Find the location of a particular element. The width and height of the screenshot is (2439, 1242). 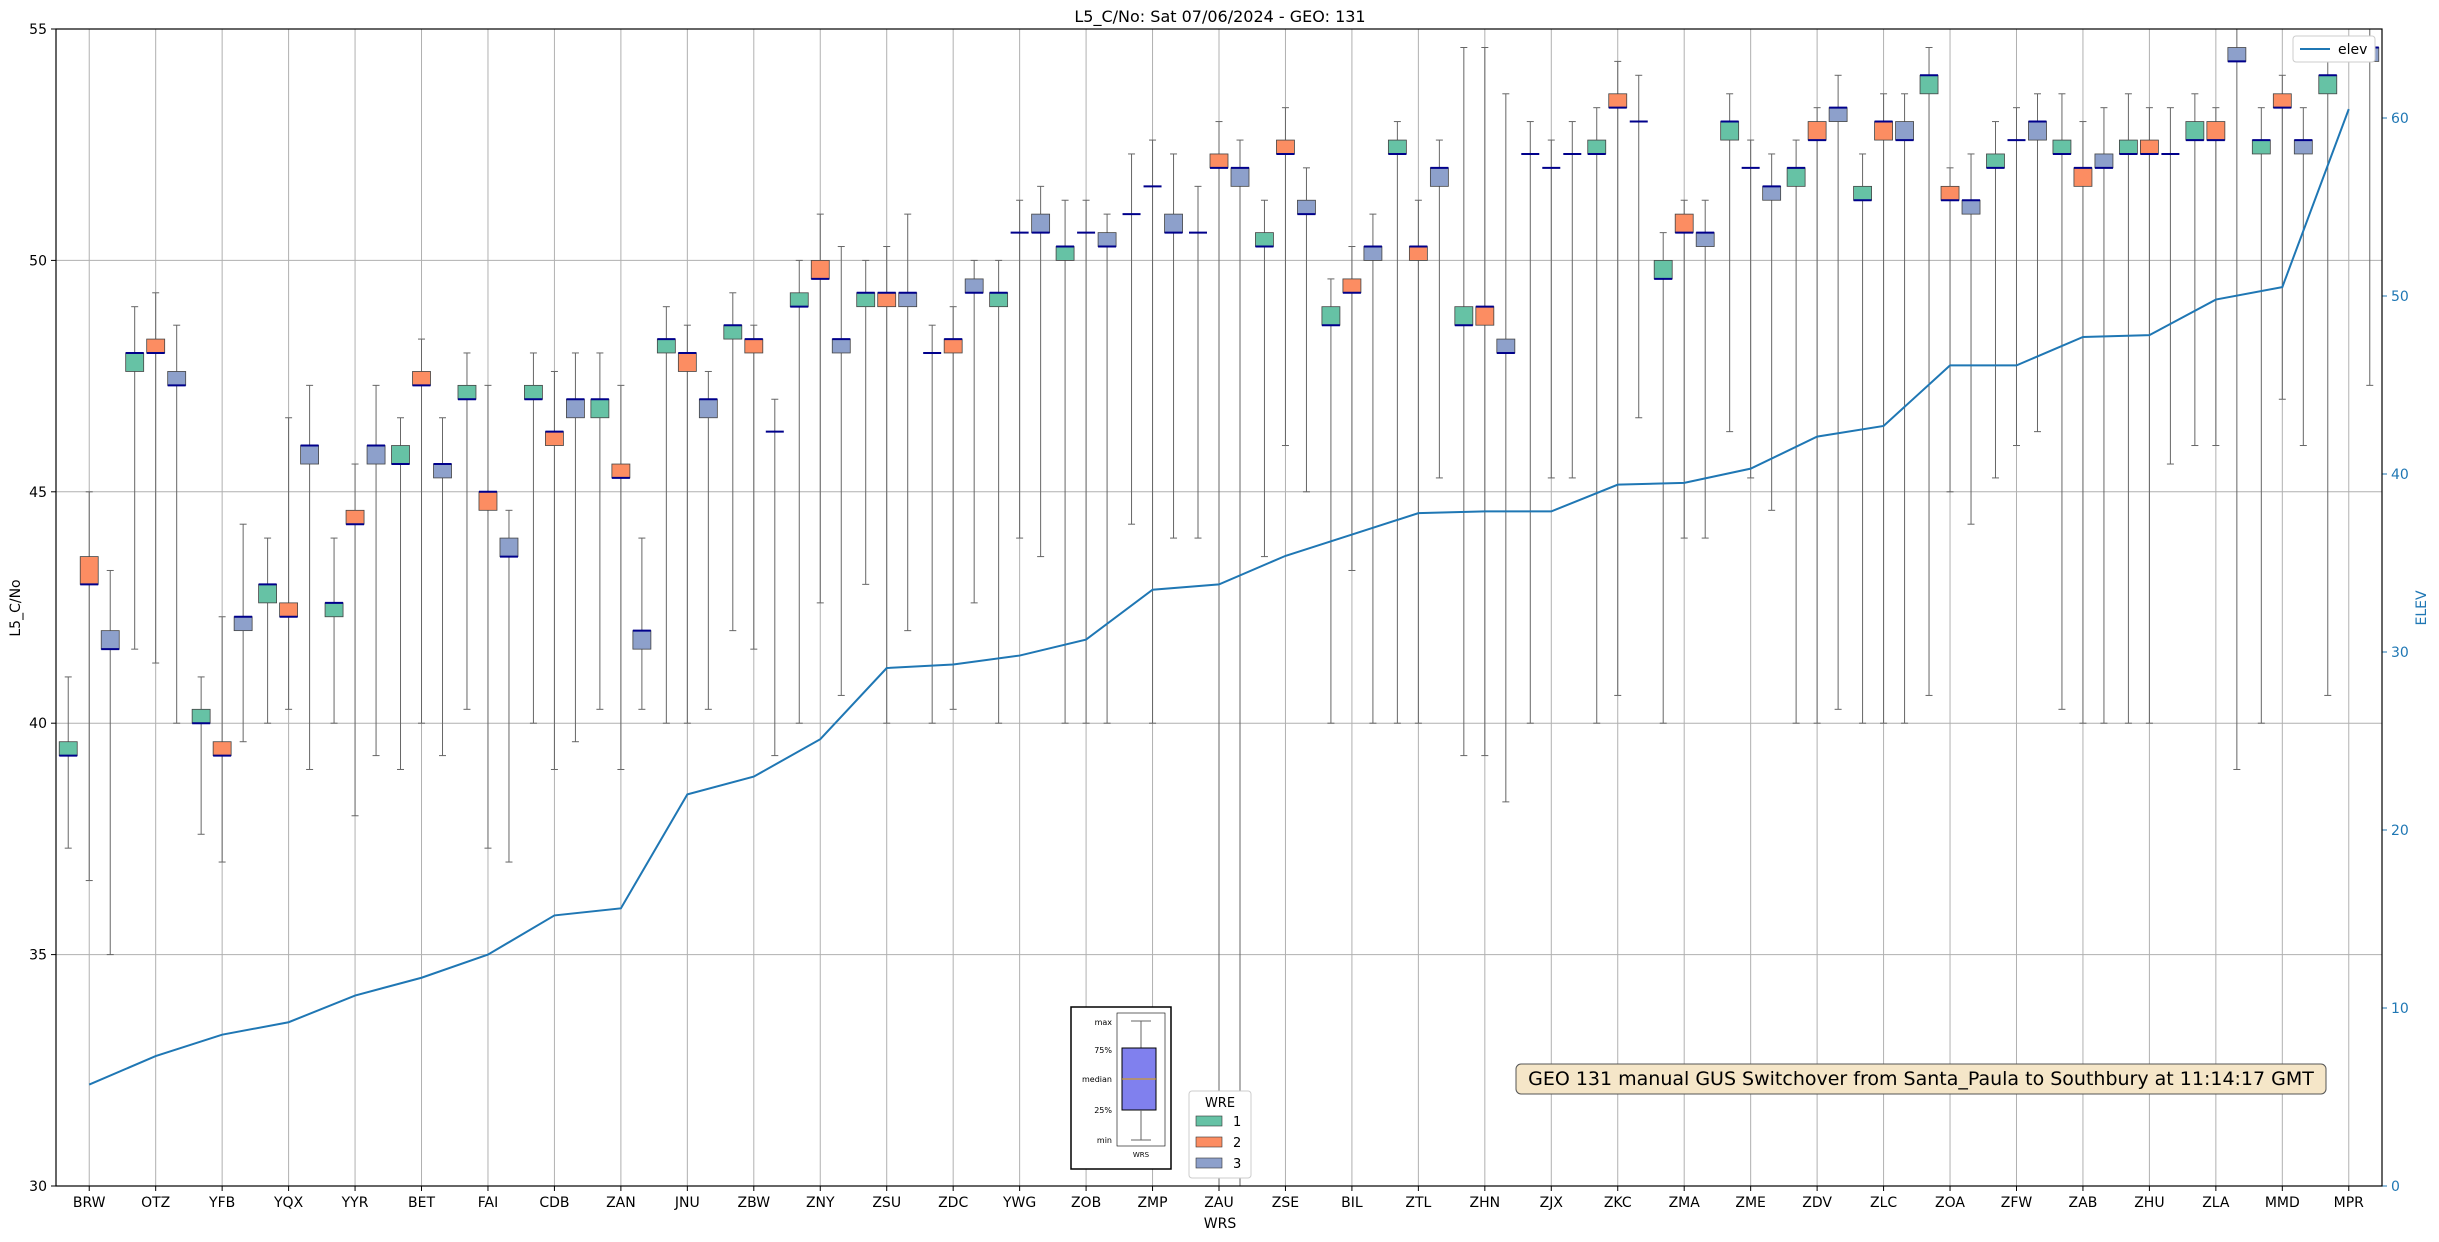

y-axis-label: L5_C/No is located at coordinates (16, 607).